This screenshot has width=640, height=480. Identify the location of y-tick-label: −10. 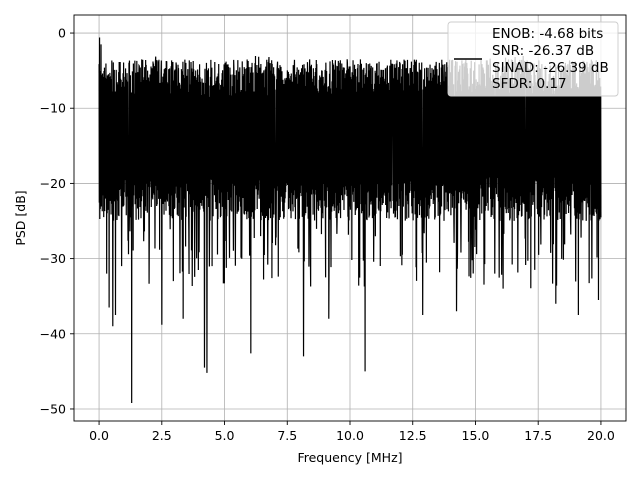
(53, 108).